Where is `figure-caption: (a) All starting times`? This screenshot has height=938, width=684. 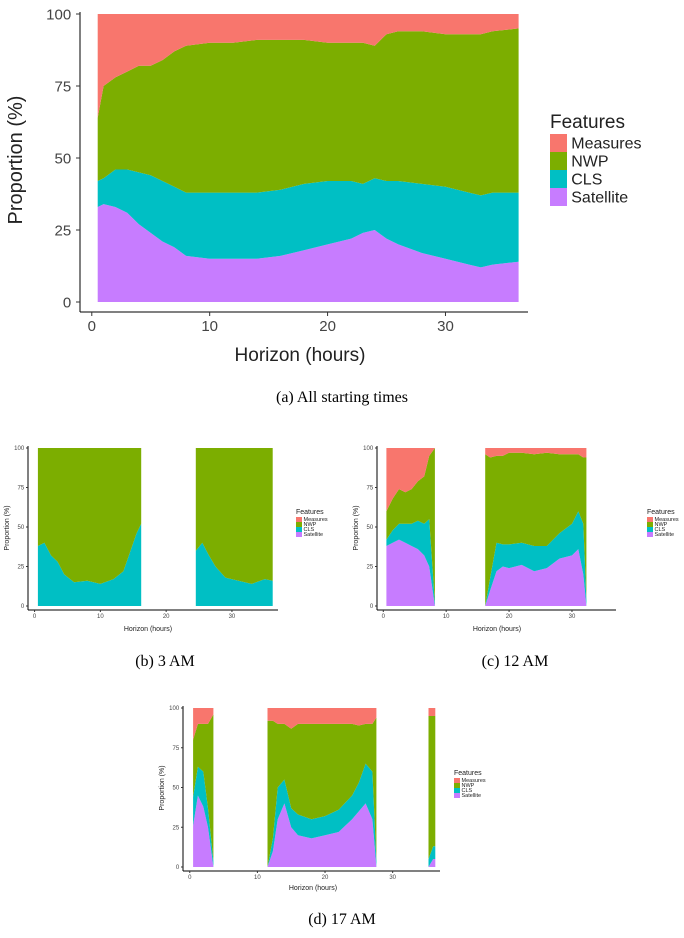
figure-caption: (a) All starting times is located at coordinates (342, 397).